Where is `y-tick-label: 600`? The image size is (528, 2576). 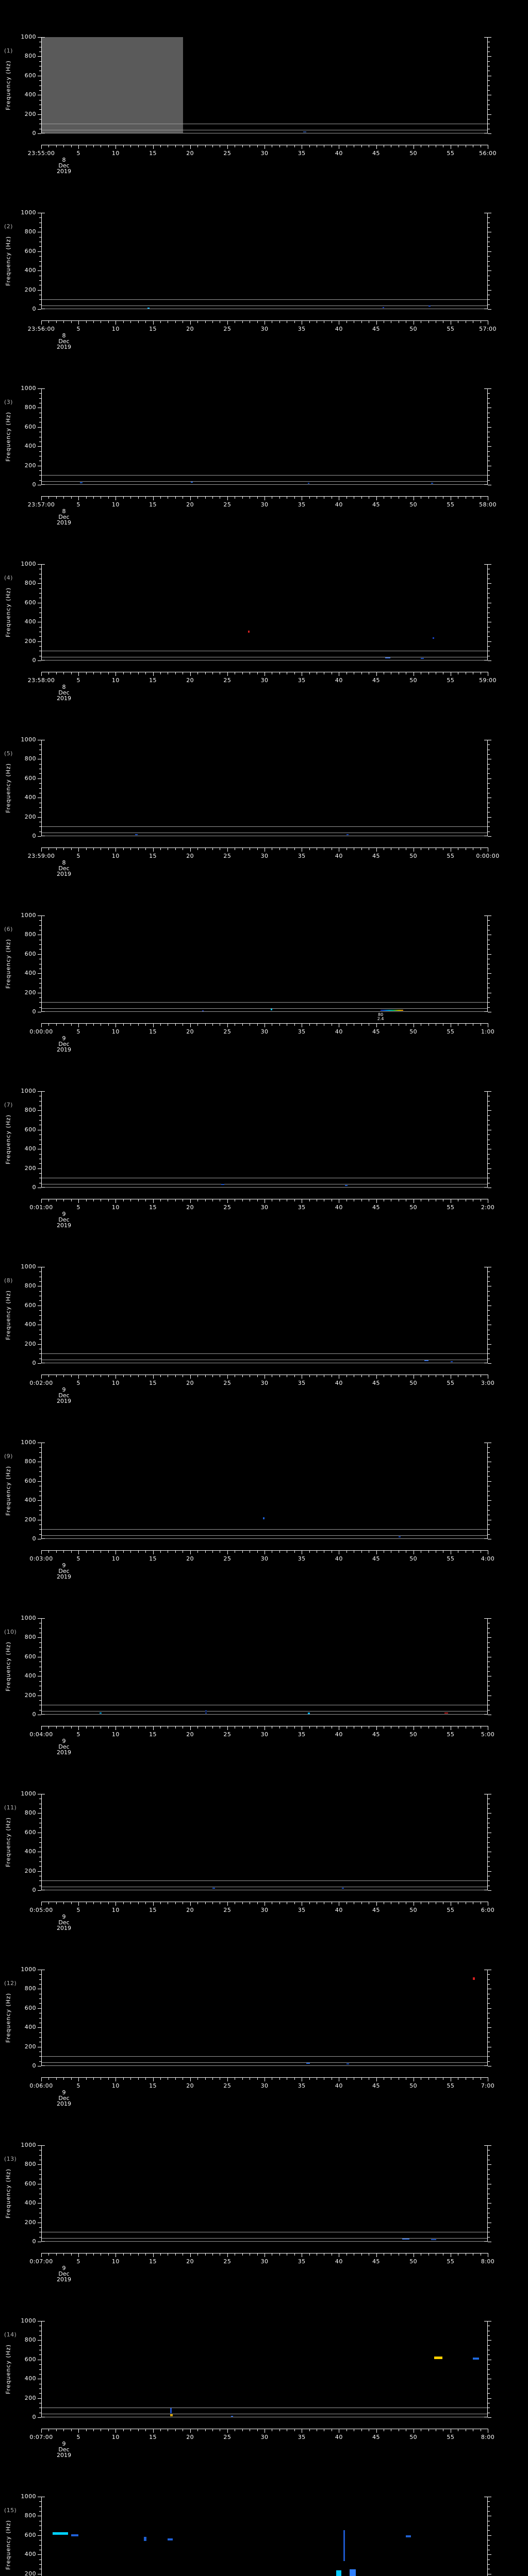
y-tick-label: 600 is located at coordinates (30, 1305).